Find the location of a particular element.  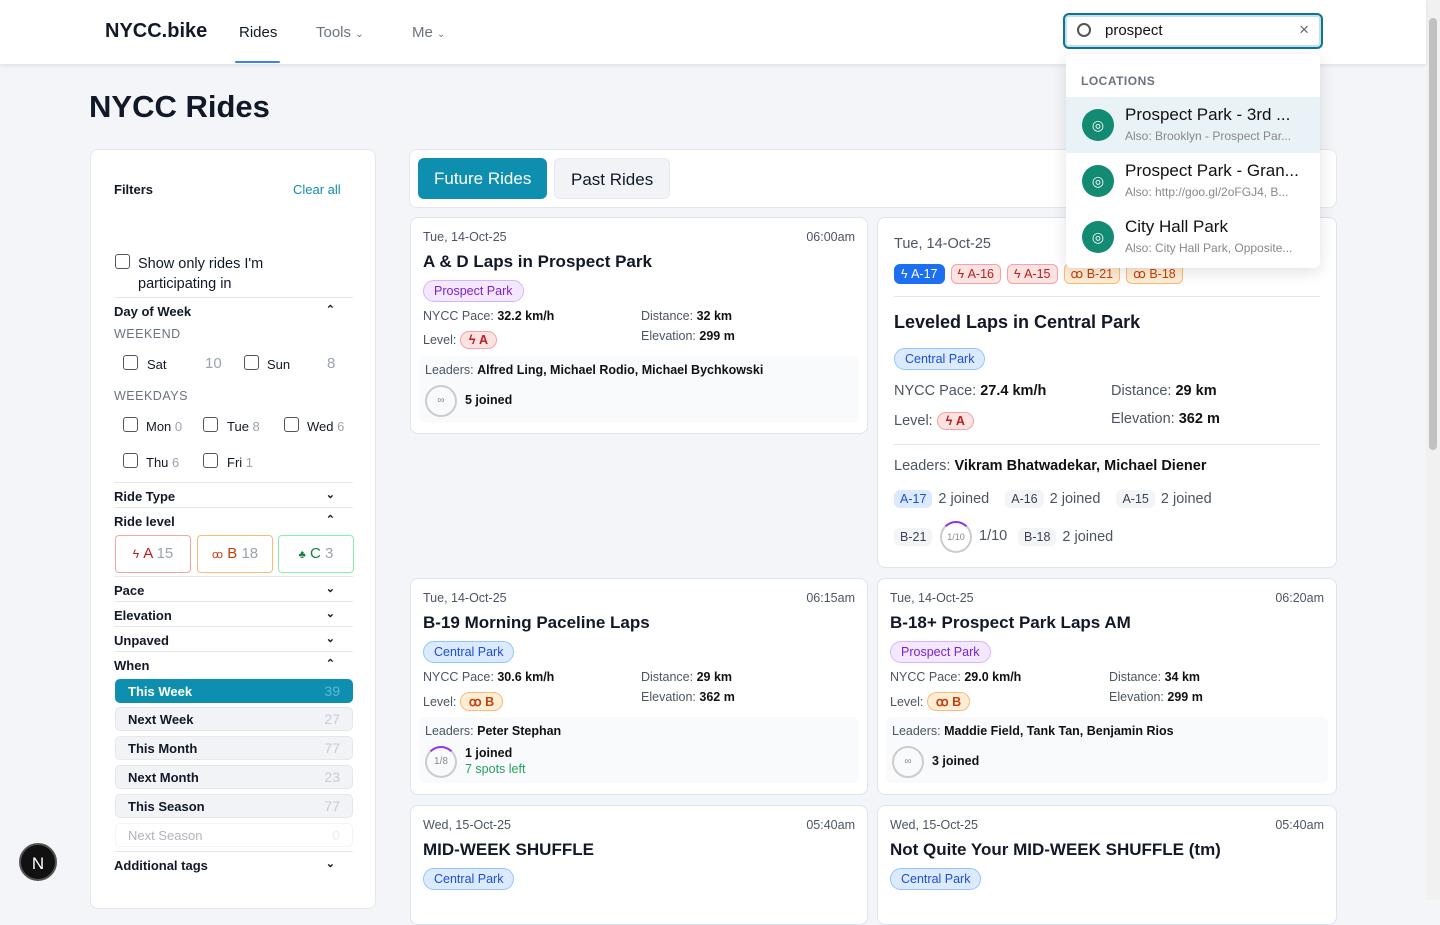

filters-title: Filters is located at coordinates (134, 189).